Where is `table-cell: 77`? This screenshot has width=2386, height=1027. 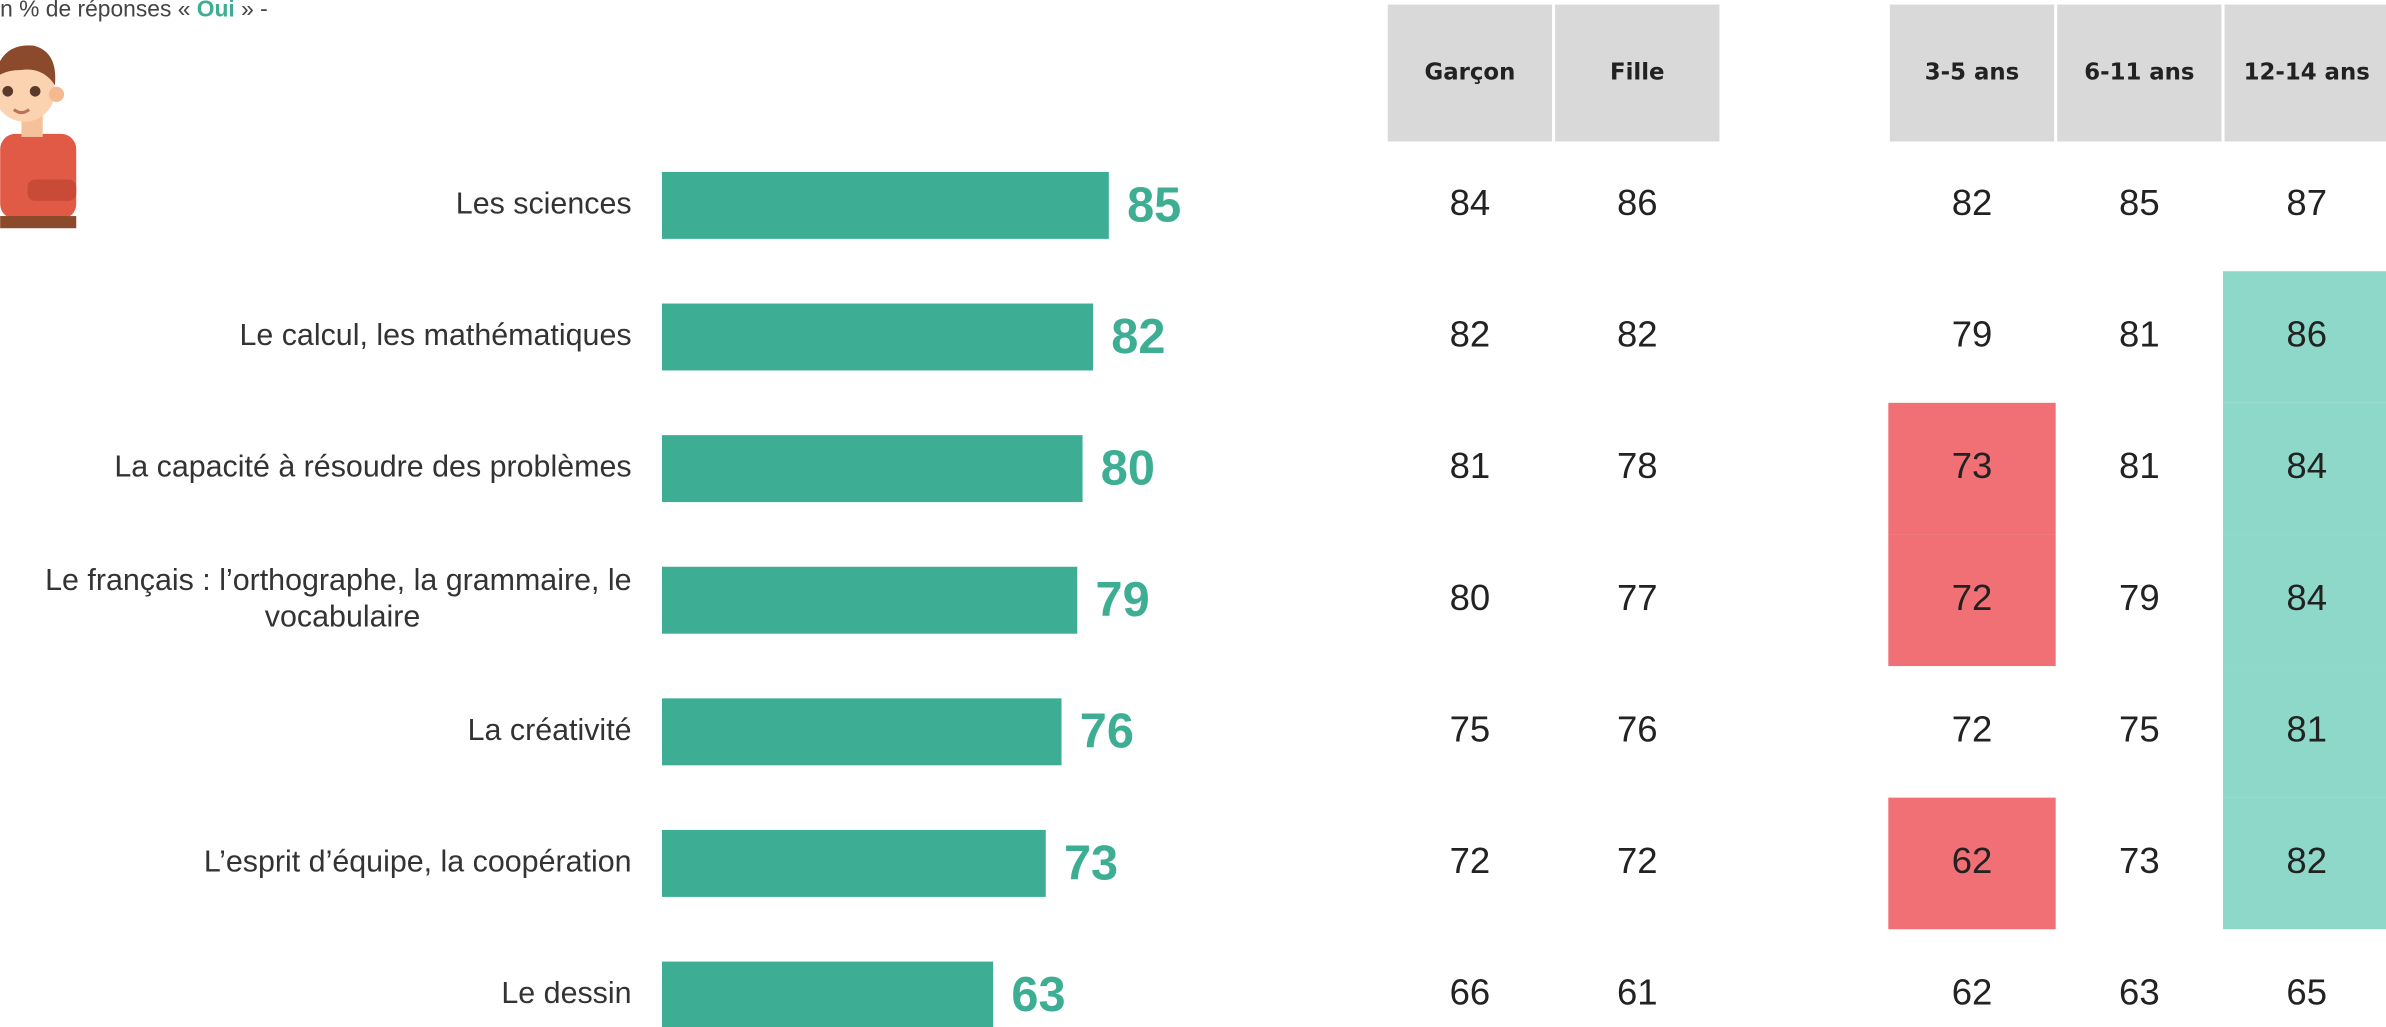
table-cell: 77 is located at coordinates (1637, 597).